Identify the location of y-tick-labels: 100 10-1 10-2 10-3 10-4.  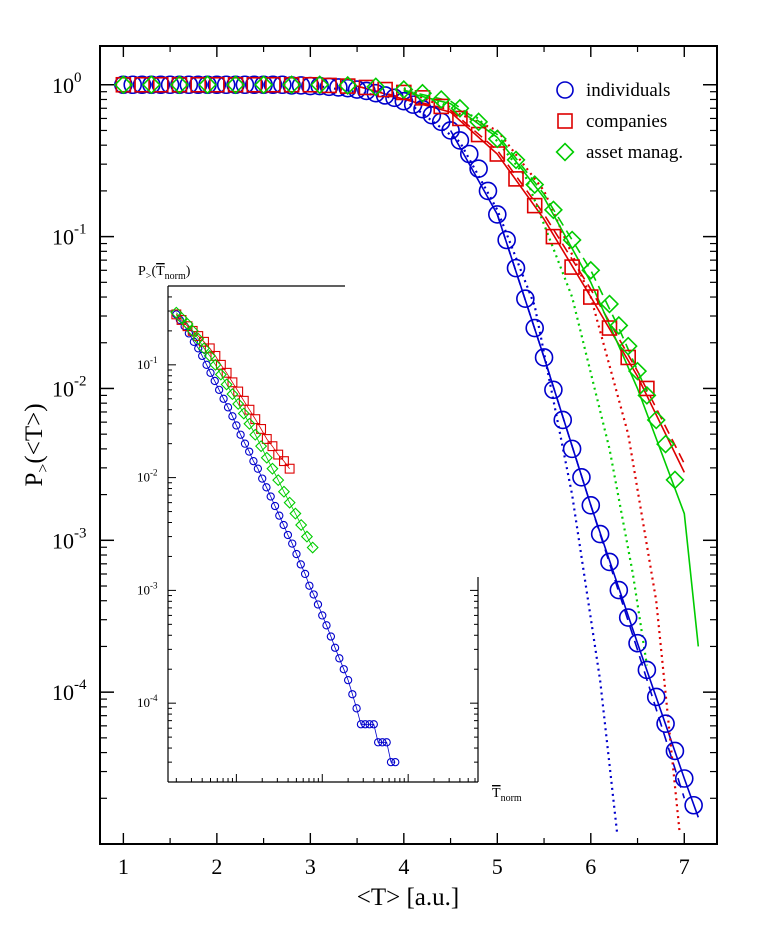
(69, 387).